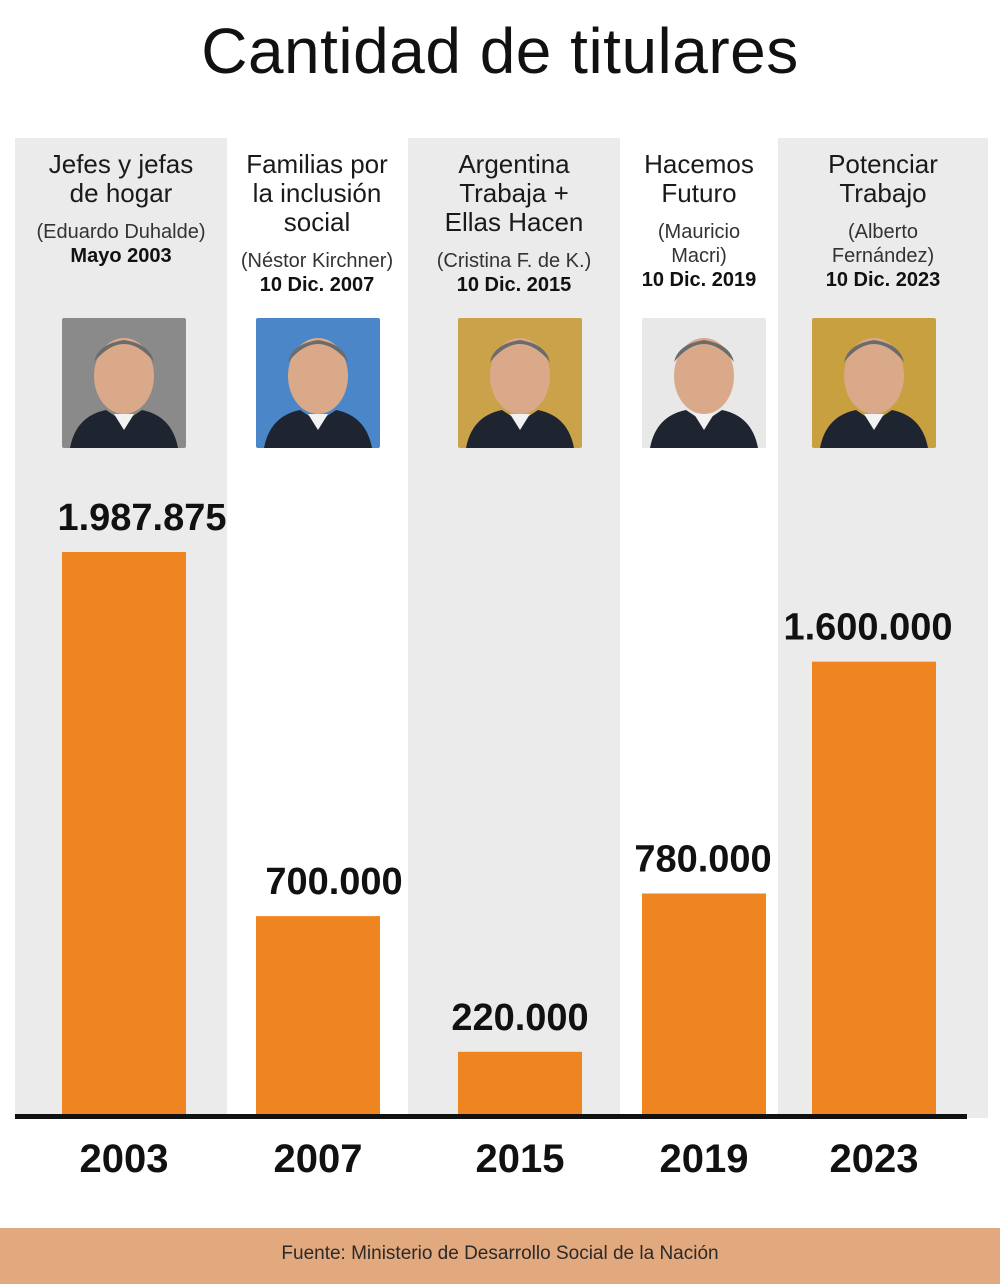 This screenshot has width=1000, height=1284. What do you see at coordinates (699, 280) in the screenshot?
I see `program-date: 10 Dic. 2019` at bounding box center [699, 280].